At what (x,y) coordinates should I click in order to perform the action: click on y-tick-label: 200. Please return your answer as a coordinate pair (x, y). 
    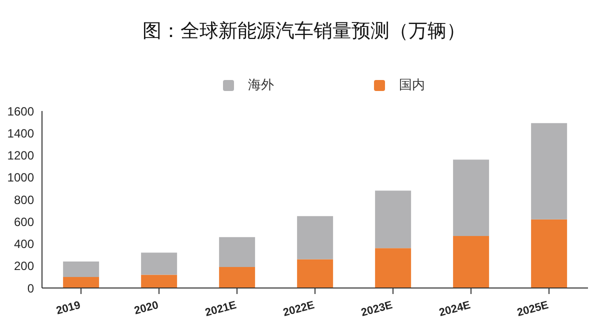
    Looking at the image, I should click on (24, 266).